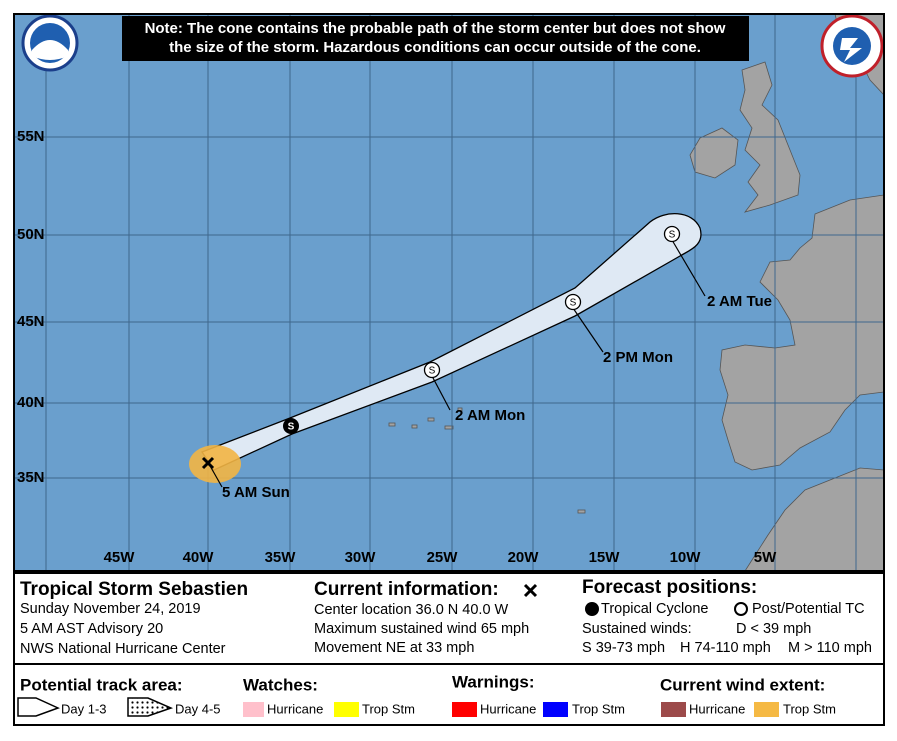 This screenshot has height=741, width=897. What do you see at coordinates (150, 707) in the screenshot?
I see `day45-icon` at bounding box center [150, 707].